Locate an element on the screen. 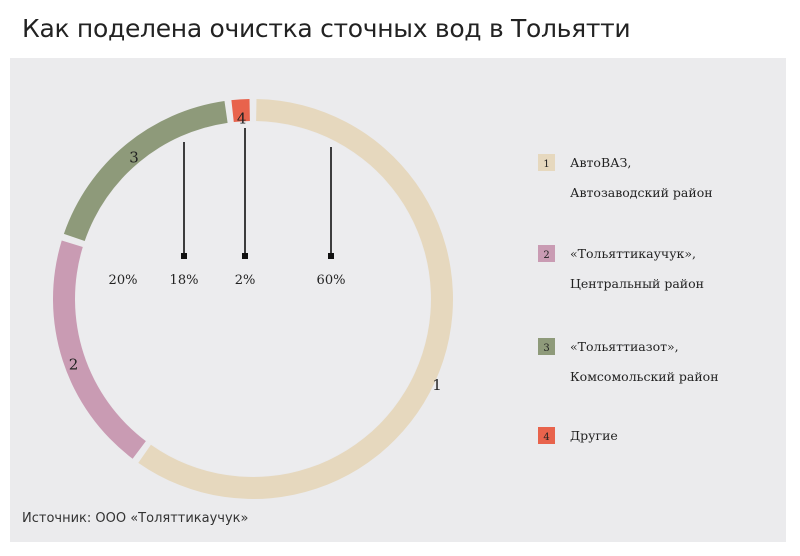 Image resolution: width=800 pixels, height=556 pixels. legend-number-3: 3 is located at coordinates (546, 348).